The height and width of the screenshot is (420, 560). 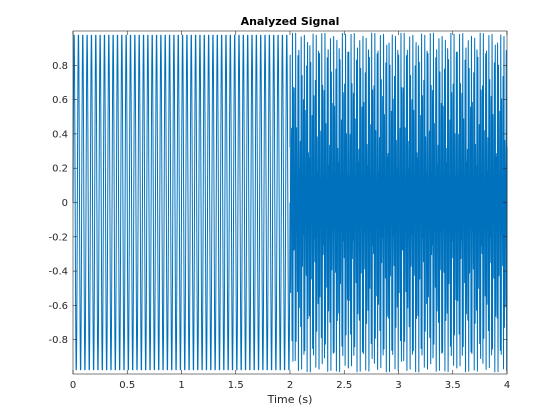 What do you see at coordinates (73, 385) in the screenshot?
I see `x-tick-label: 0` at bounding box center [73, 385].